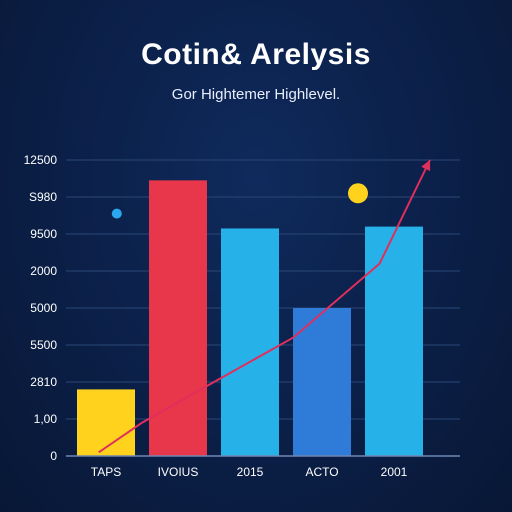 This screenshot has height=512, width=512. I want to click on trend-arrow-head, so click(426, 166).